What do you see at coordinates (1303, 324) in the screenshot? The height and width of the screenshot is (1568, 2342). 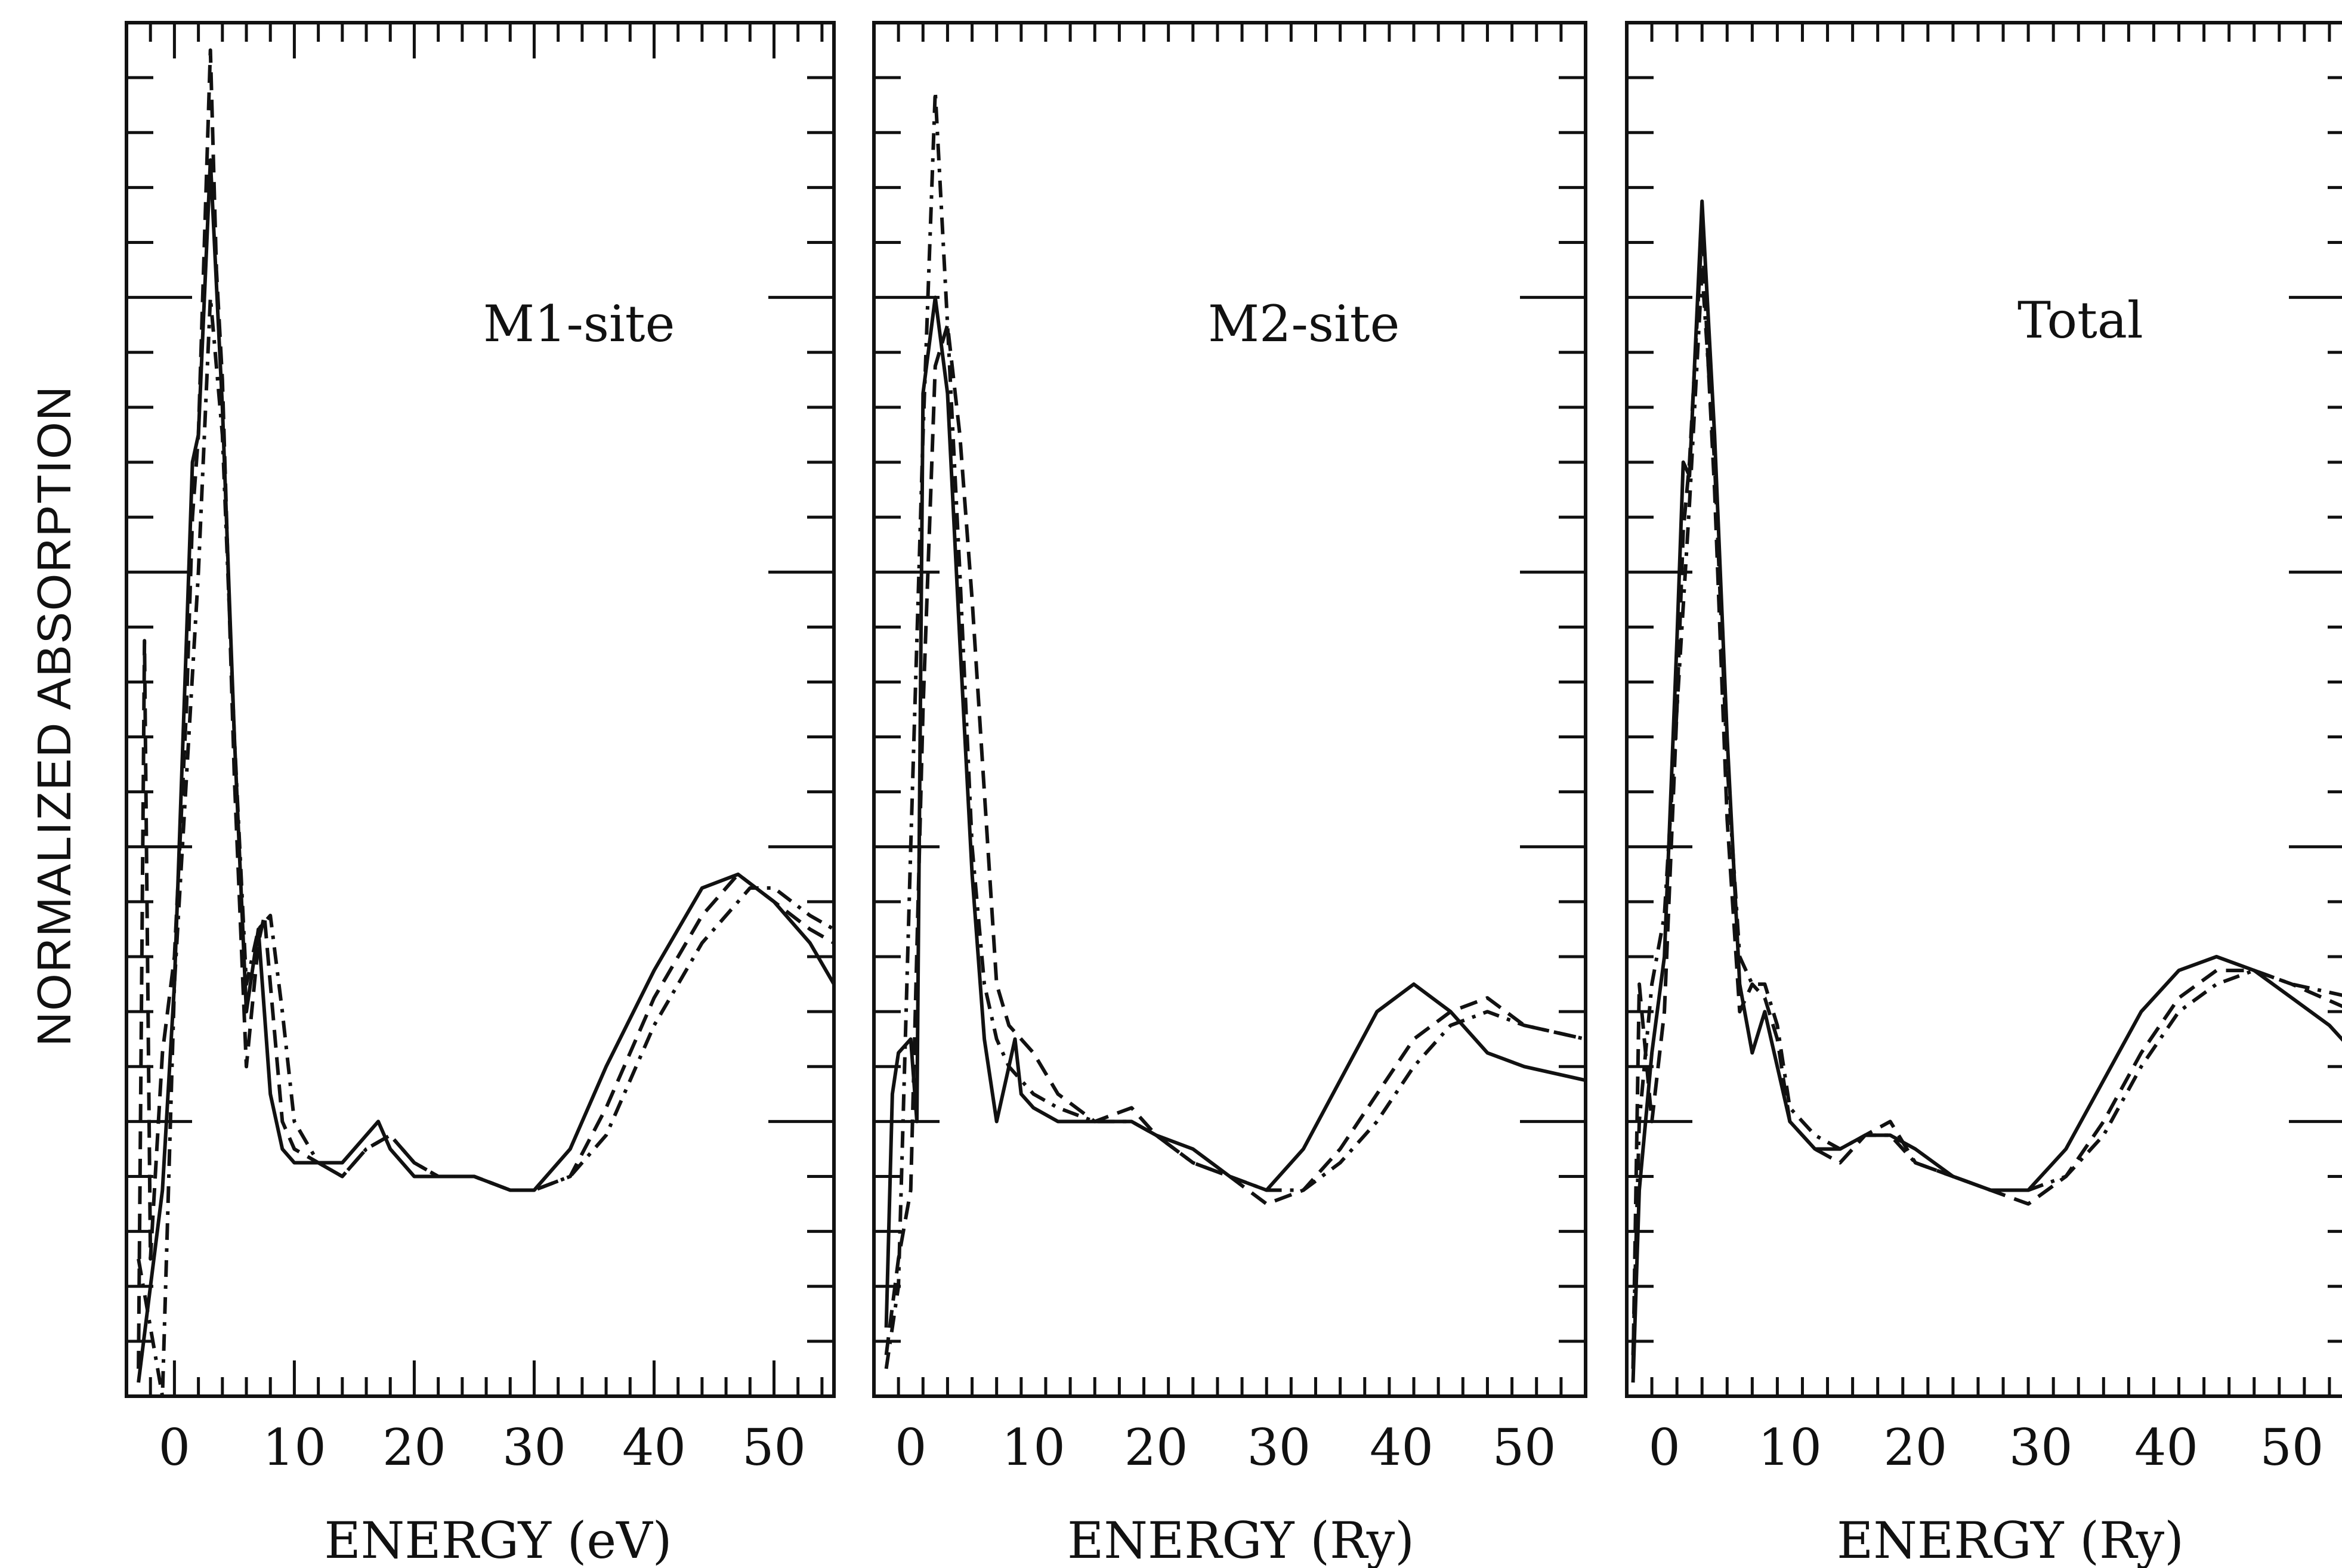 I see `panel-title: M2-site` at bounding box center [1303, 324].